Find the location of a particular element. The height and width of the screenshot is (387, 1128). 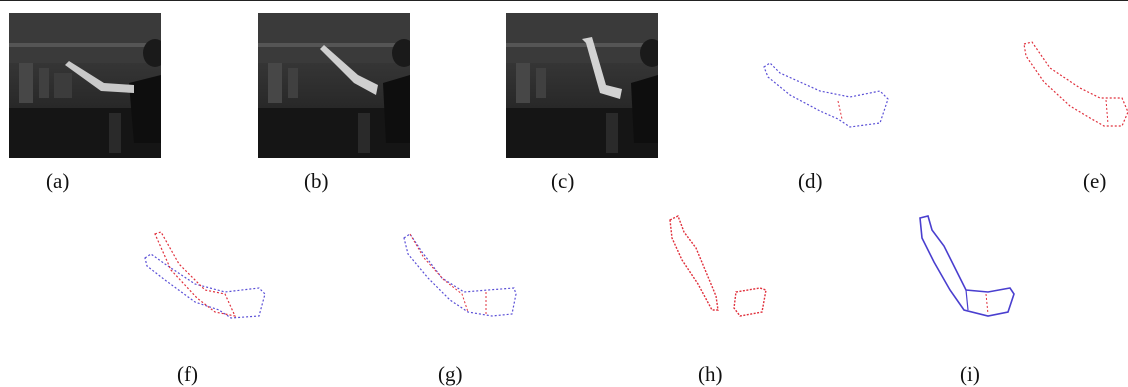

panel-label: (f) is located at coordinates (187, 374).